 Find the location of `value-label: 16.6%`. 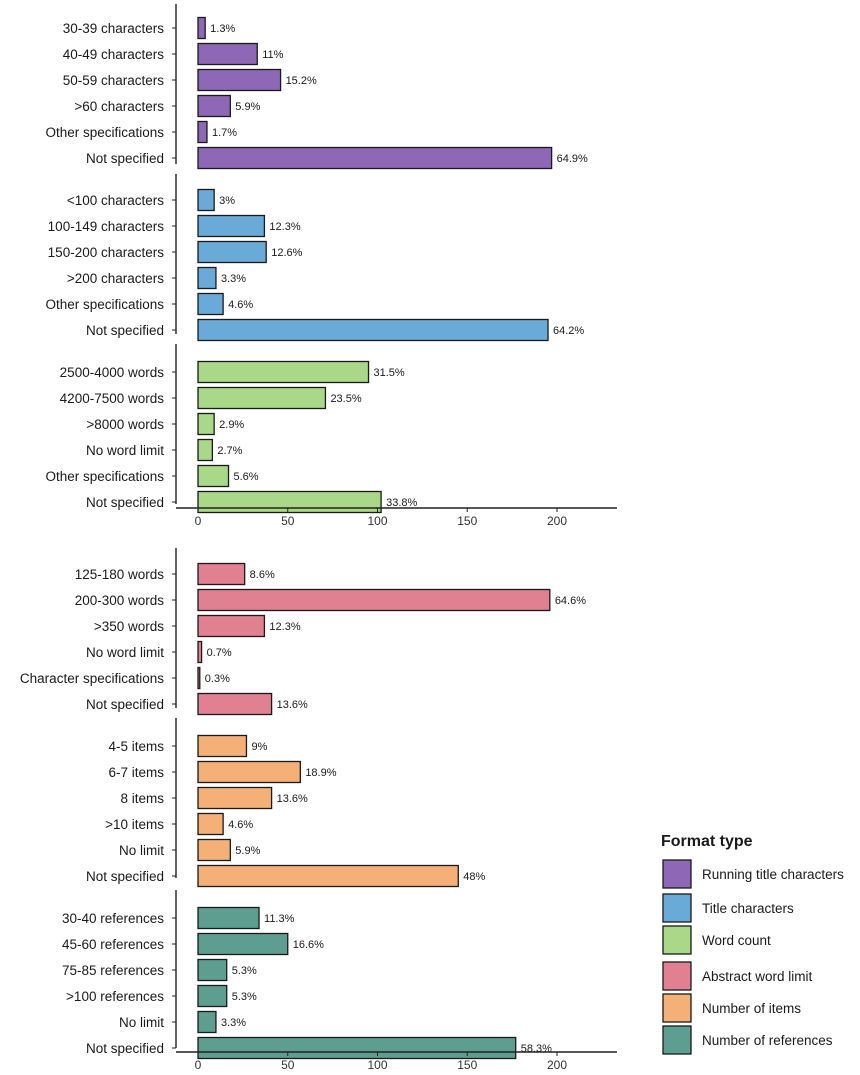

value-label: 16.6% is located at coordinates (308, 945).